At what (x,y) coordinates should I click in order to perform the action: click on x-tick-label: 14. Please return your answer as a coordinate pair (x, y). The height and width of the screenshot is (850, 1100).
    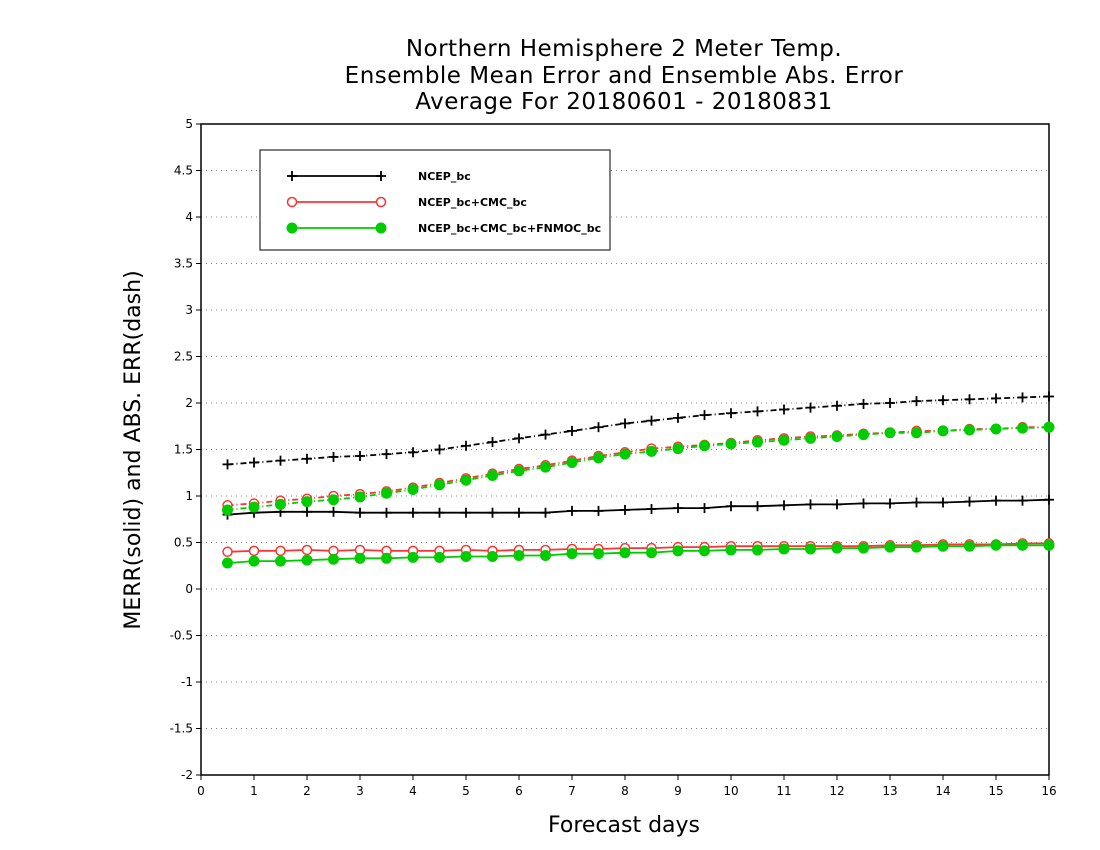
    Looking at the image, I should click on (942, 791).